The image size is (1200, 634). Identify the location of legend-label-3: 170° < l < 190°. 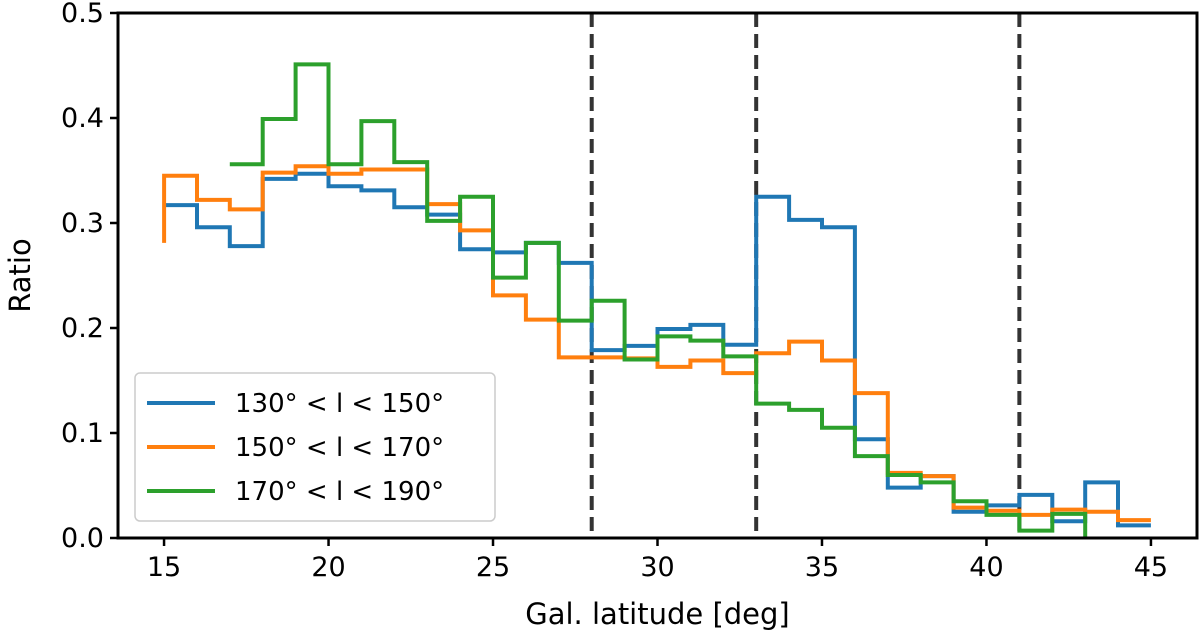
(339, 492).